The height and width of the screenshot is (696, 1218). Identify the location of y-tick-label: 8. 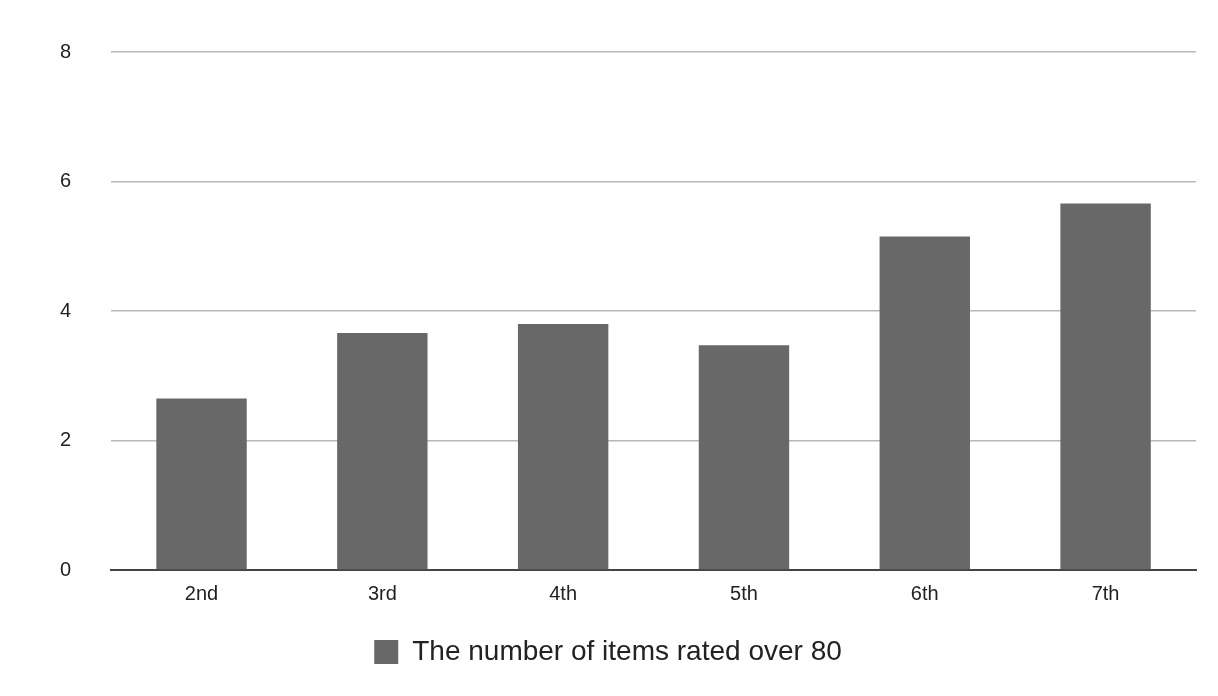
(66, 50).